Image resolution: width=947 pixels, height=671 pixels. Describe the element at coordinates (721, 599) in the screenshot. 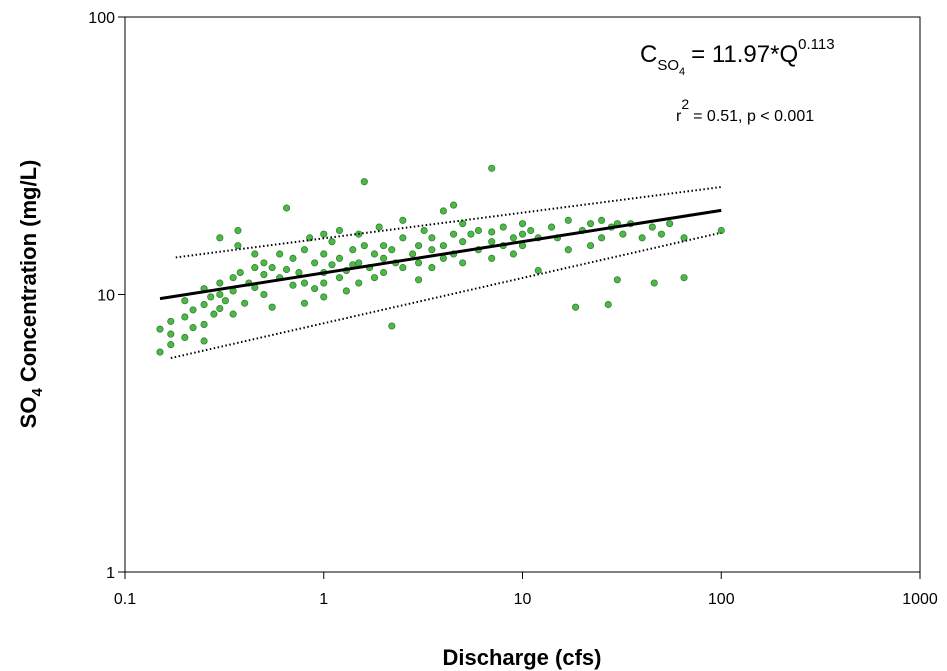

I see `x-tick-label: 100` at that location.